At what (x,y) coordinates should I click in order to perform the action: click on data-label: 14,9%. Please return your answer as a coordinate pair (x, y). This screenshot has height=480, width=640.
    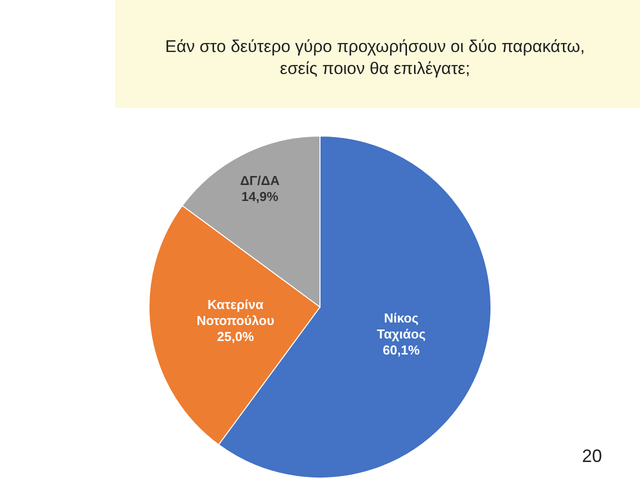
    Looking at the image, I should click on (260, 196).